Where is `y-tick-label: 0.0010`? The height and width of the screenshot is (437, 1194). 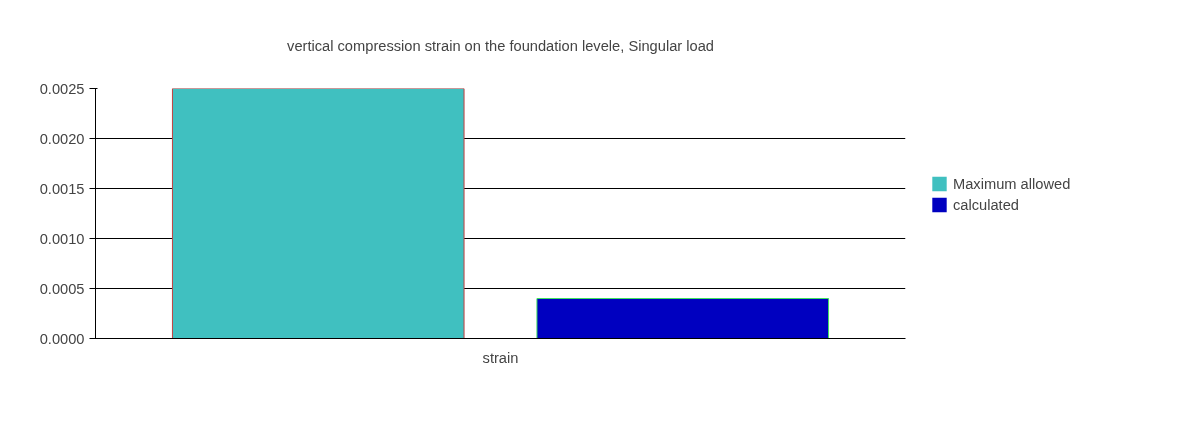
y-tick-label: 0.0010 is located at coordinates (62, 238).